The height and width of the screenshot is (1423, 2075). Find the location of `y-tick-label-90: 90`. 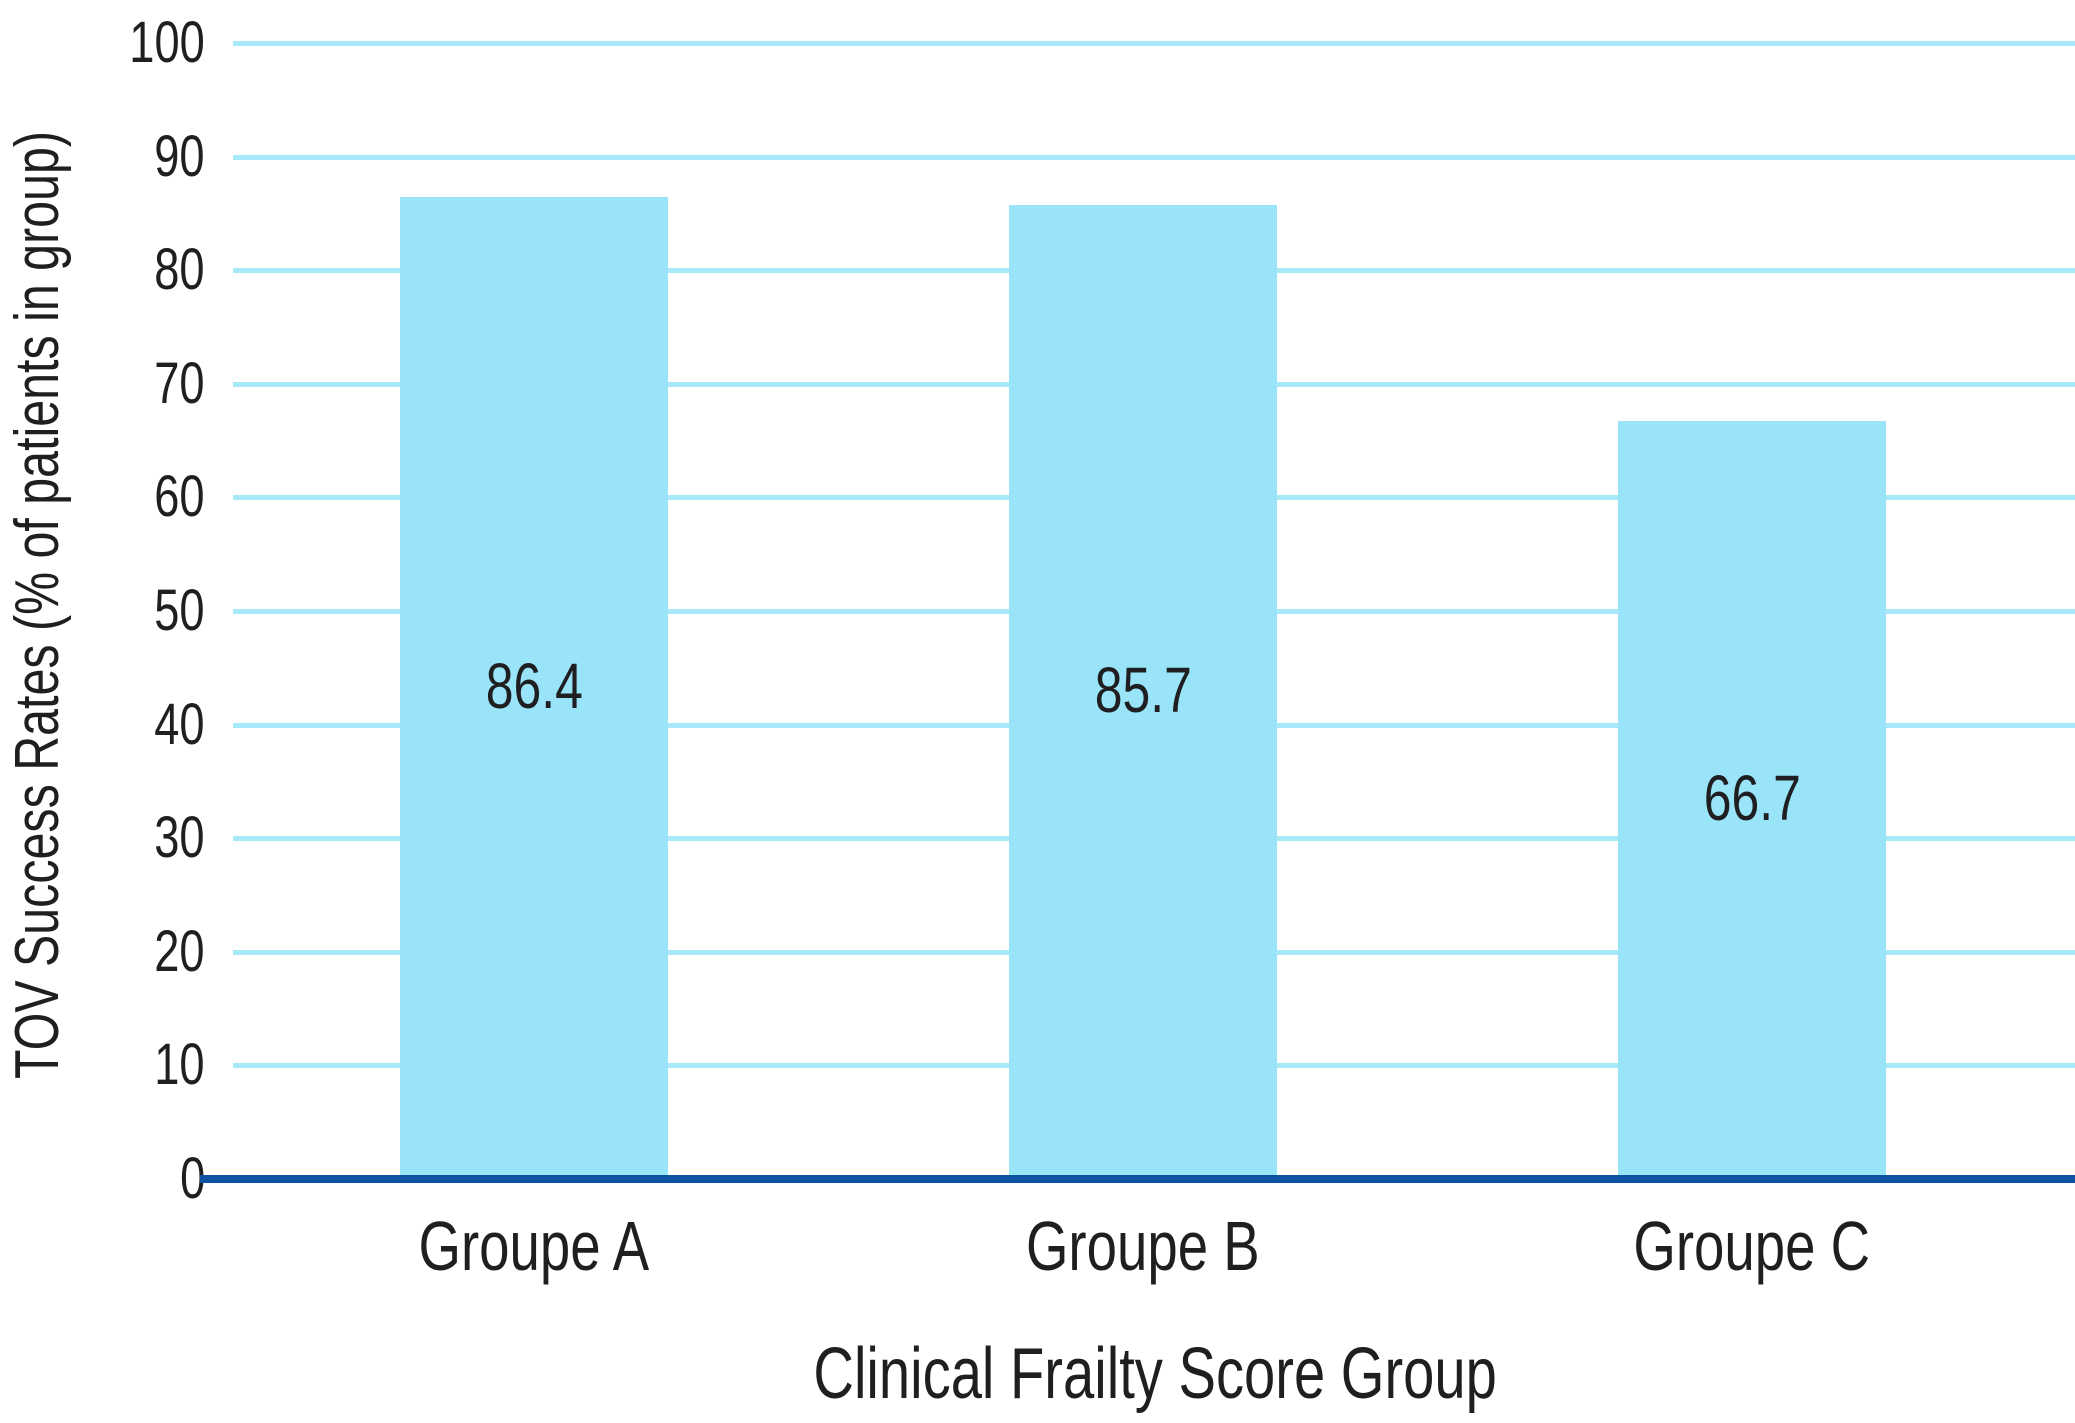

y-tick-label-90: 90 is located at coordinates (110, 157).